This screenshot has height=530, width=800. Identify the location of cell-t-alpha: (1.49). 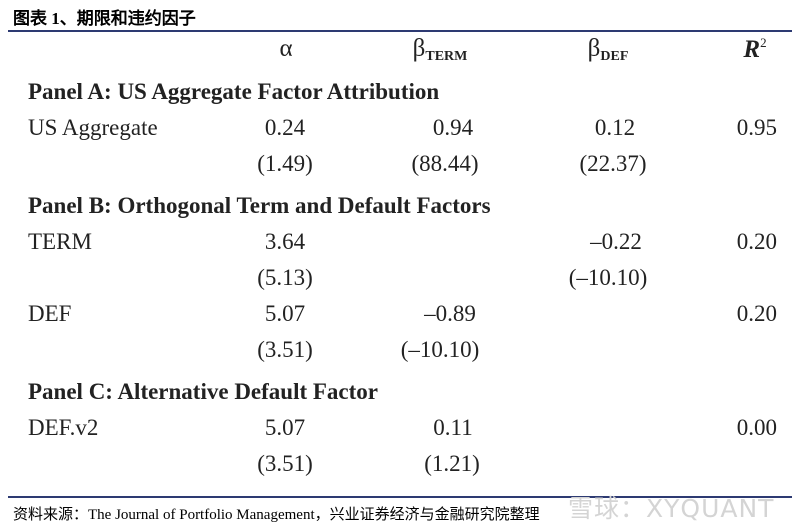
(285, 163).